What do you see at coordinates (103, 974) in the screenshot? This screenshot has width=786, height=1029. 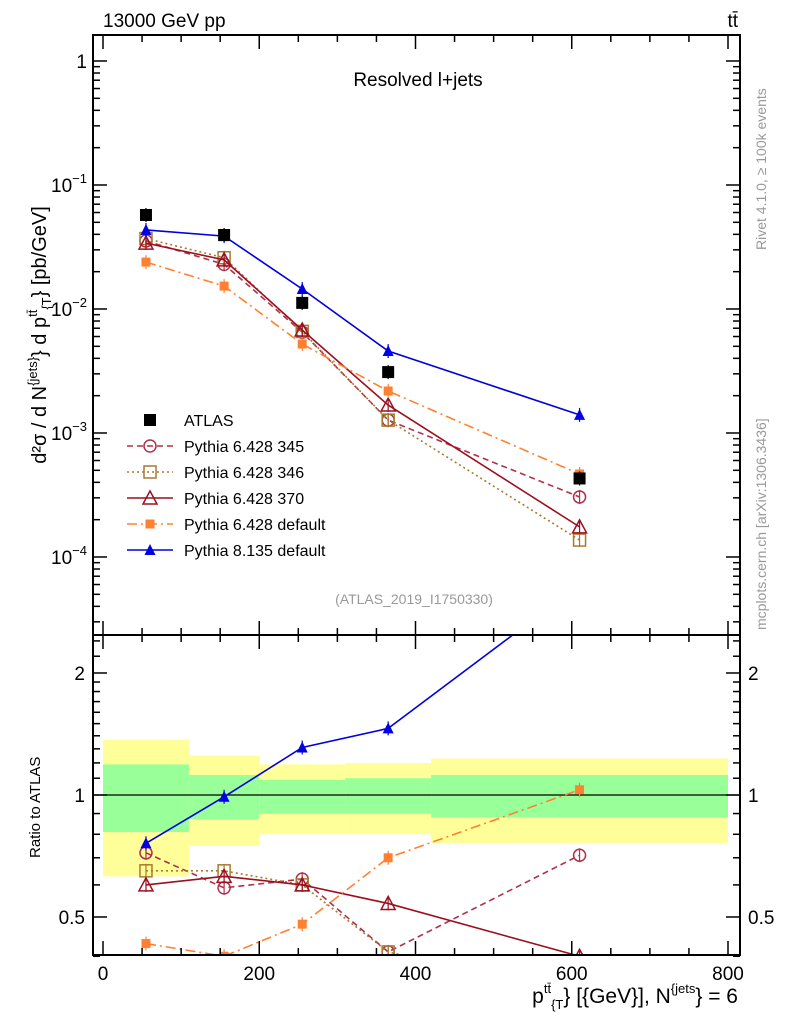 I see `x-tick-label: 0` at bounding box center [103, 974].